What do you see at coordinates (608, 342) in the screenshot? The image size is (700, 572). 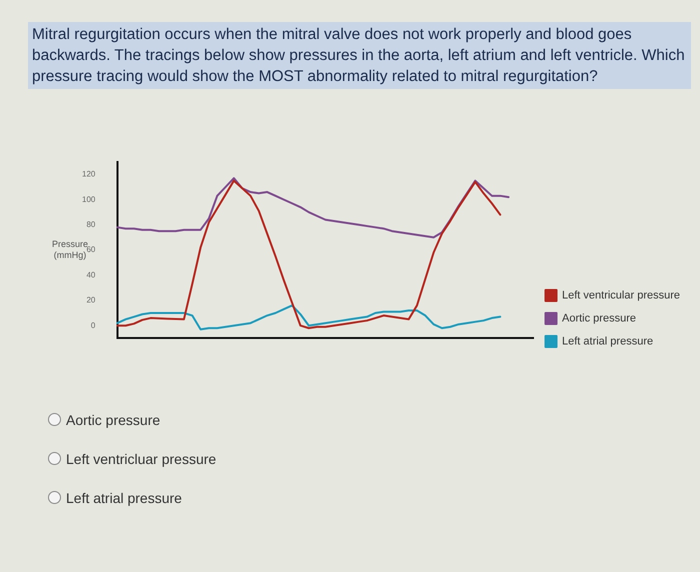 I see `legend-label: Left atrial pressure` at bounding box center [608, 342].